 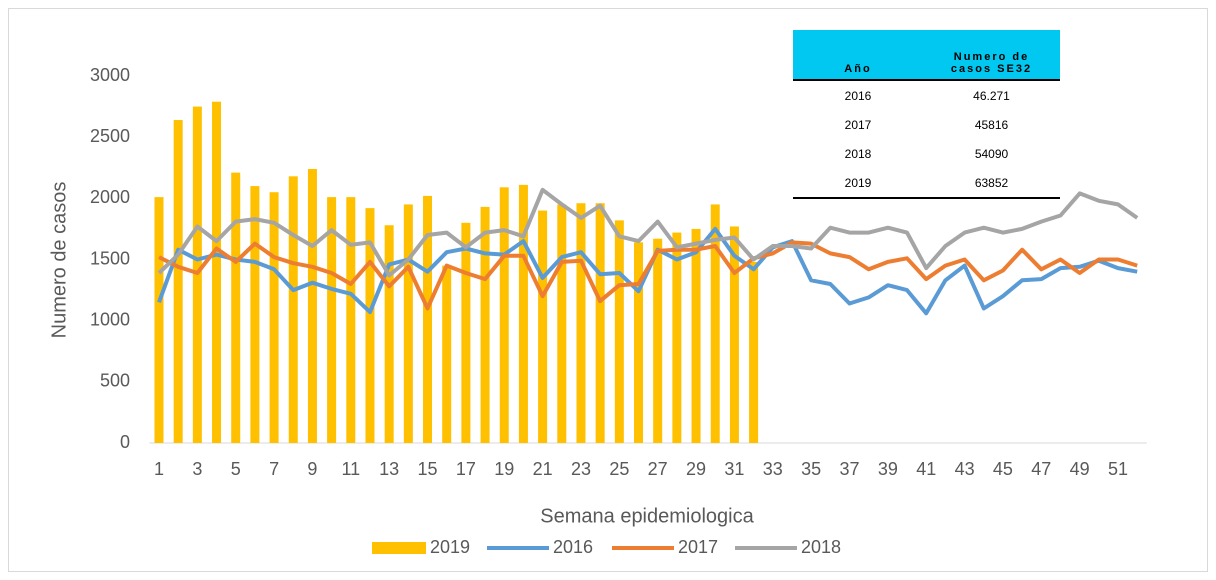 I want to click on table-cell: 63852, so click(x=991, y=183).